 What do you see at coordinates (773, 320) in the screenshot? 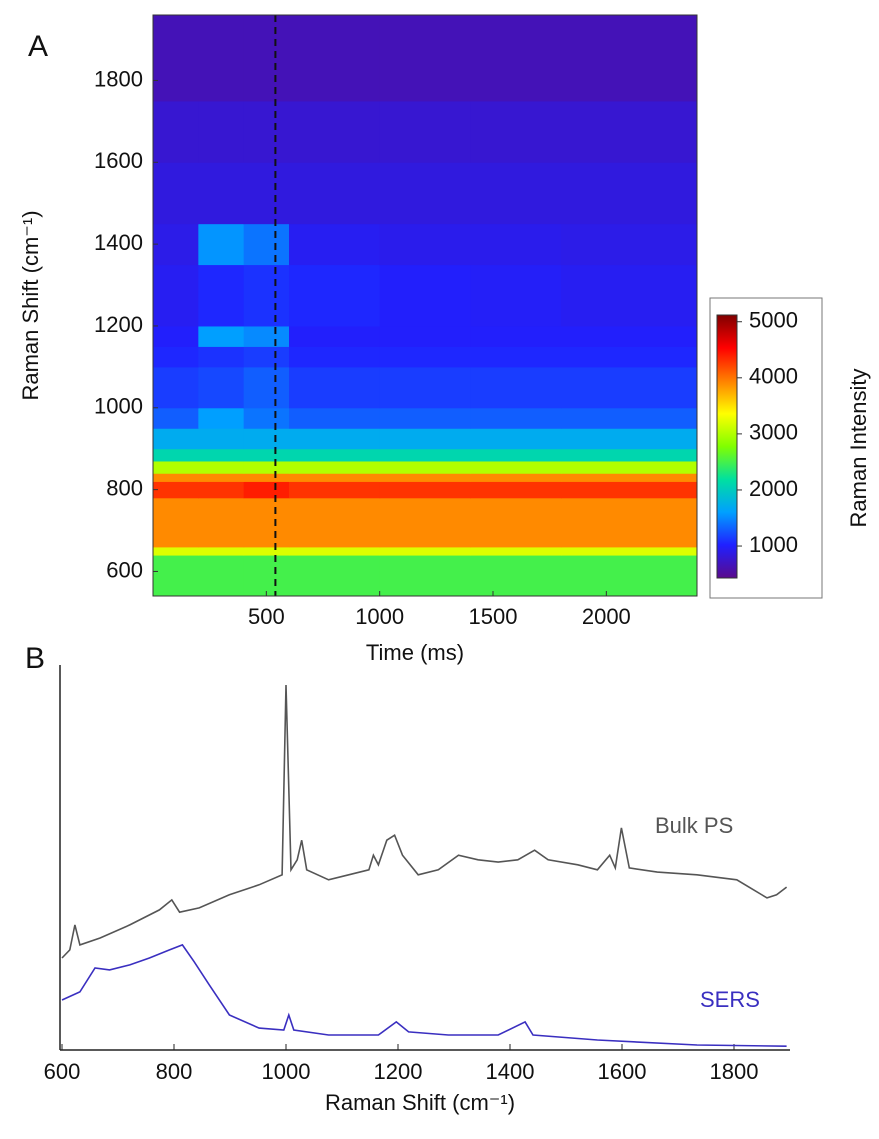
I see `colorbar-tick-label: 5000` at bounding box center [773, 320].